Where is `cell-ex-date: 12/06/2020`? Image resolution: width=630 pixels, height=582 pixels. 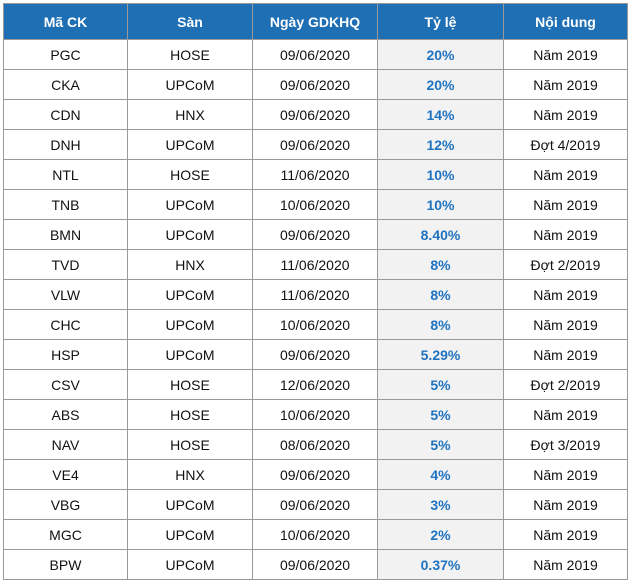
cell-ex-date: 12/06/2020 is located at coordinates (315, 384).